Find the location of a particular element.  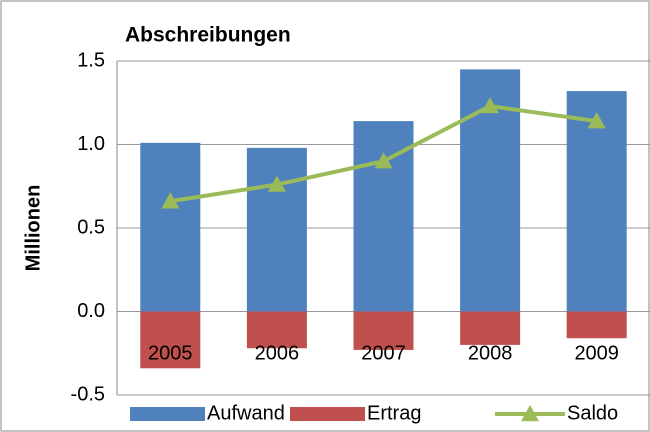

chart-title: Abschreibungen is located at coordinates (208, 35).